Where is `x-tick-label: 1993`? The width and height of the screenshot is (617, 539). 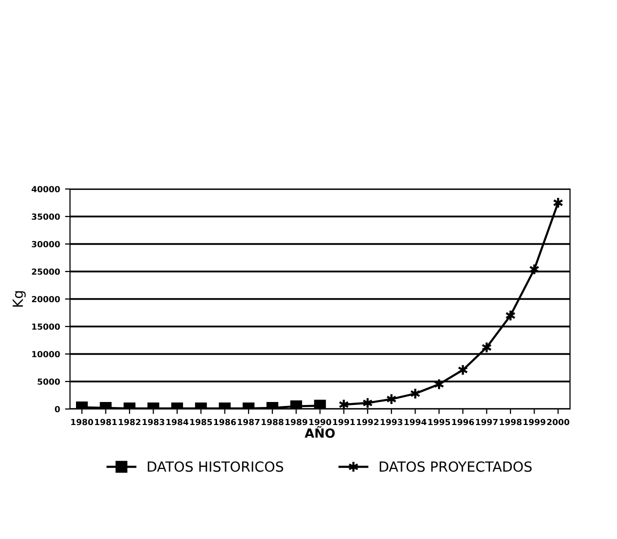 x-tick-label: 1993 is located at coordinates (391, 422).